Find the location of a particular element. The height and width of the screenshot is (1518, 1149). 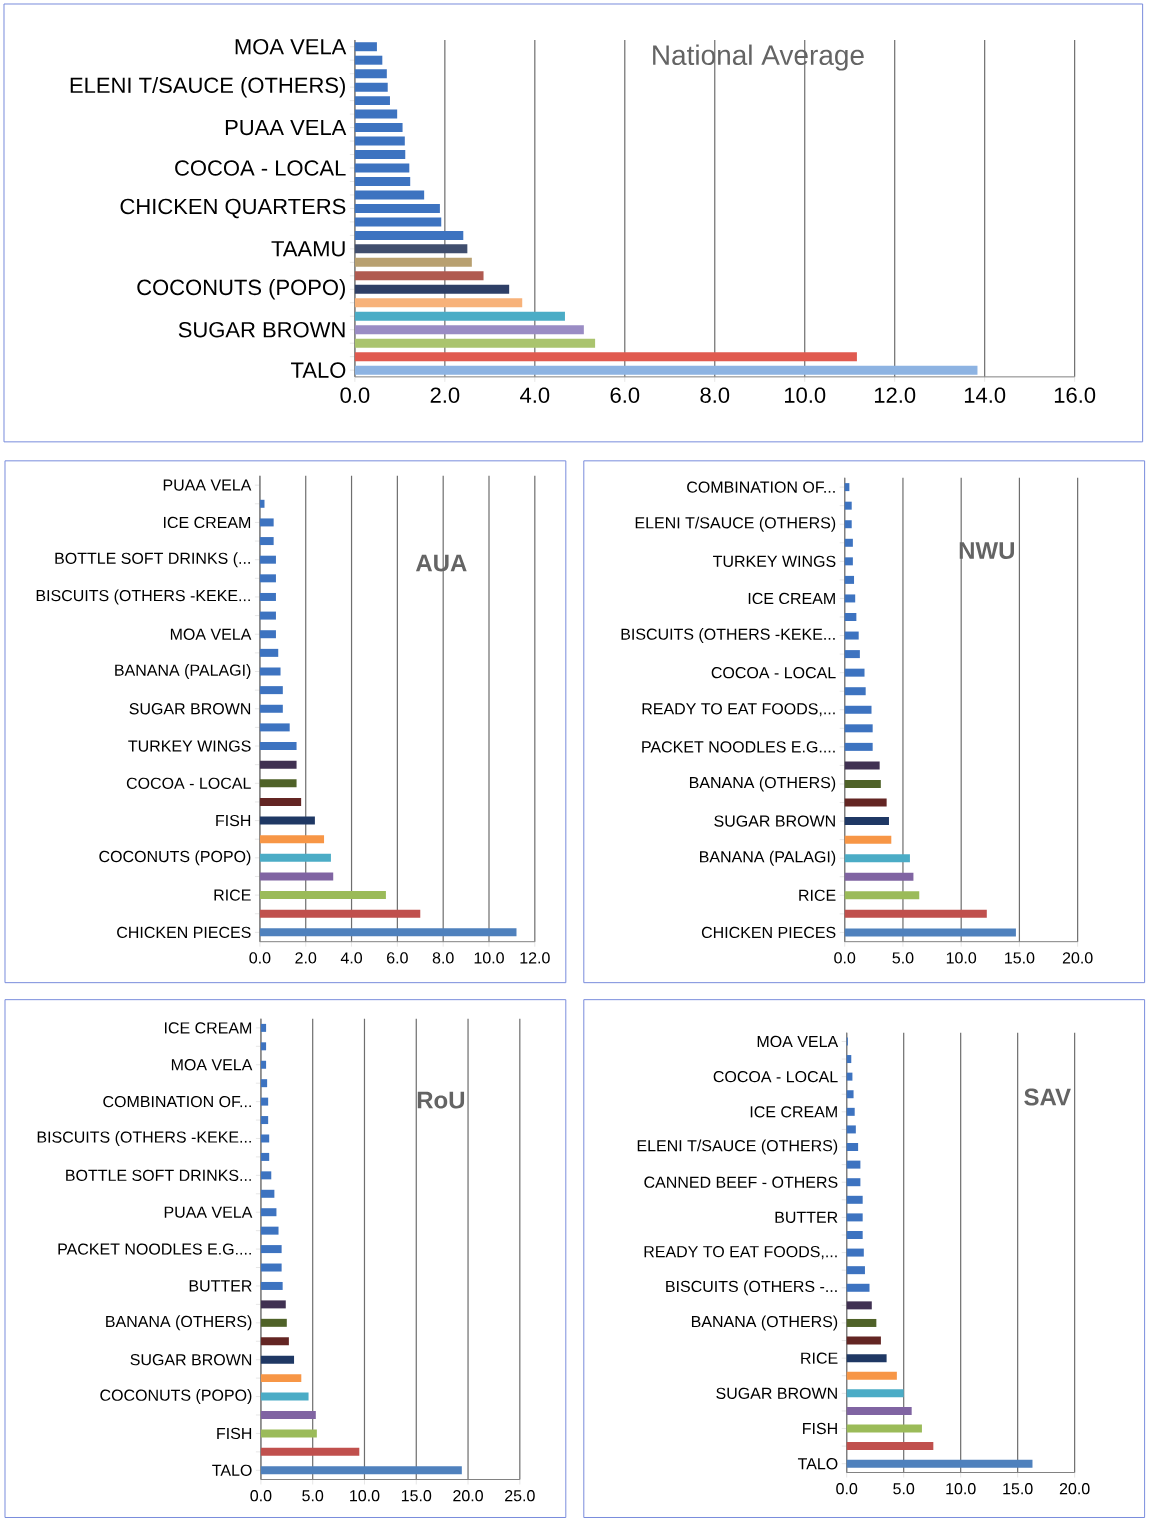

y-tick-label: CHICKEN QUARTERS is located at coordinates (233, 208).